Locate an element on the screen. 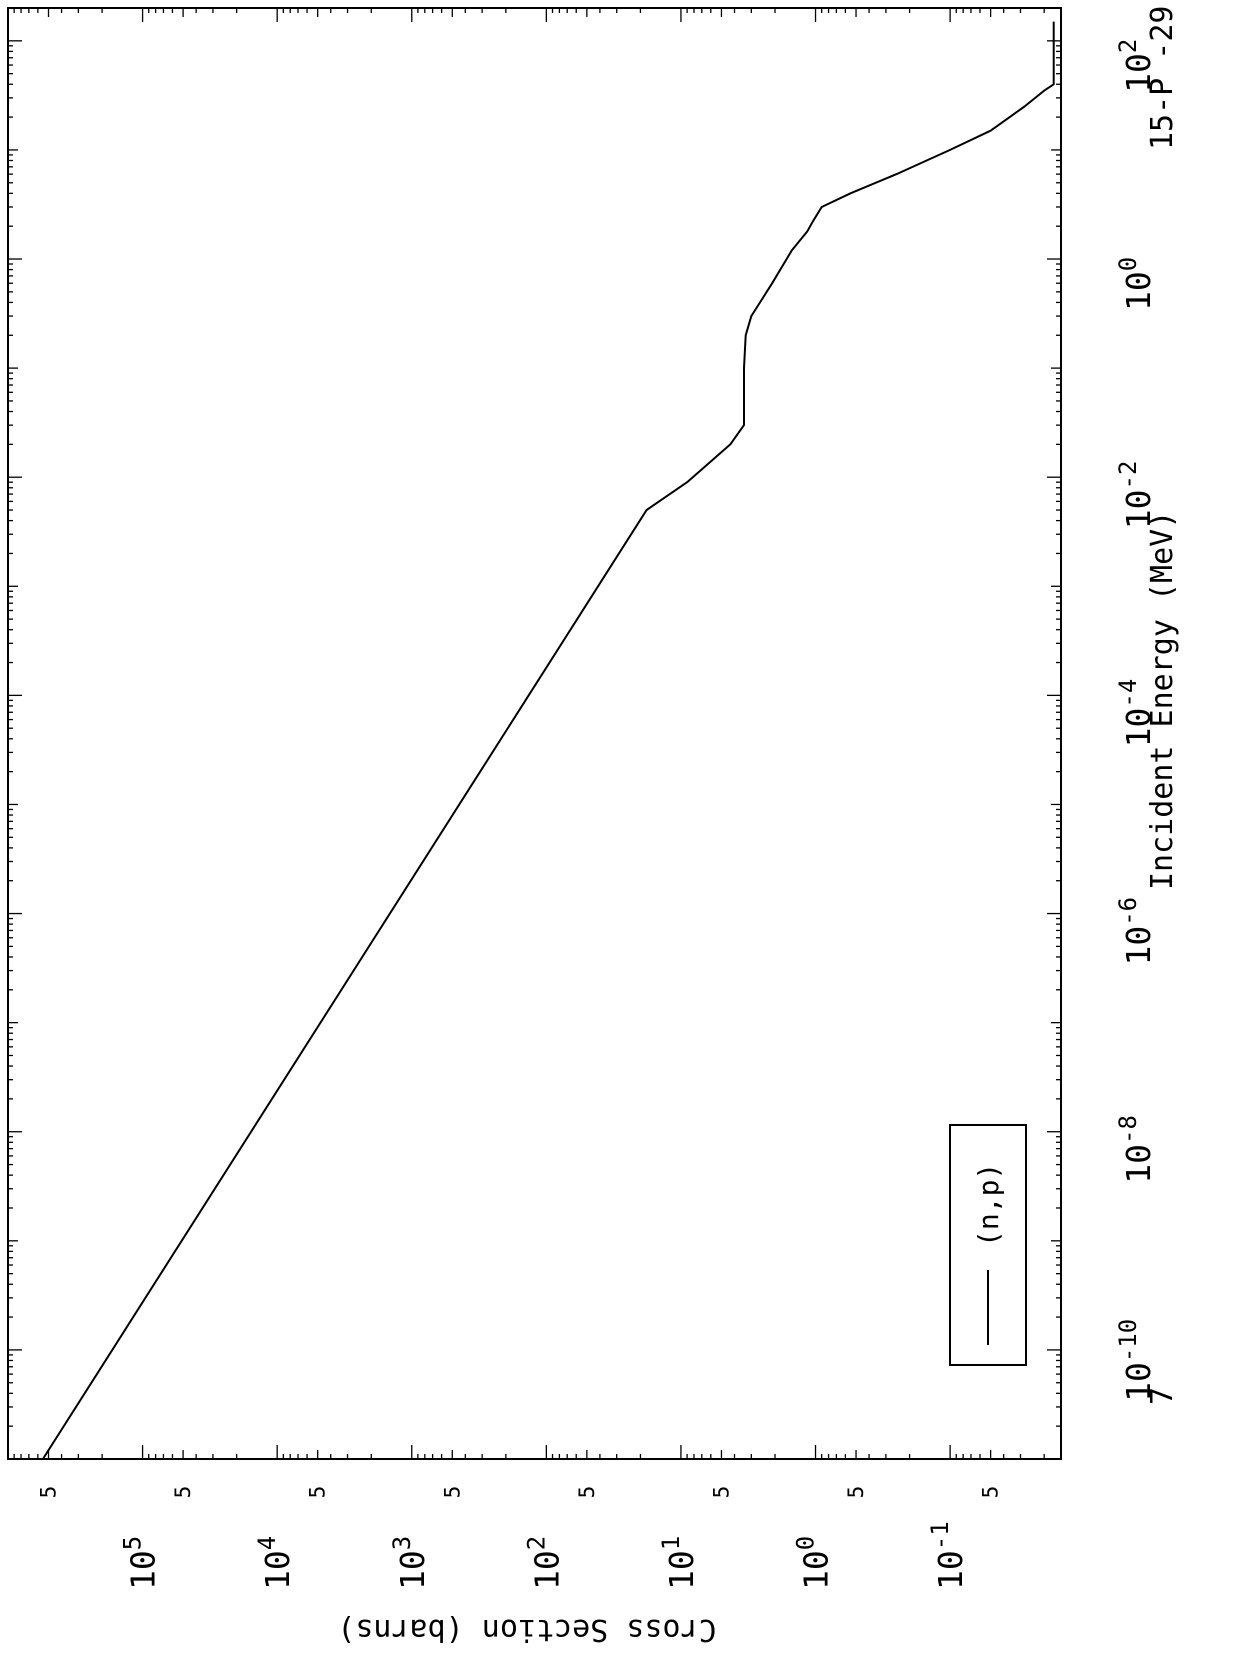 The height and width of the screenshot is (1661, 1250). y-tick-label: 102 is located at coordinates (544, 1563).